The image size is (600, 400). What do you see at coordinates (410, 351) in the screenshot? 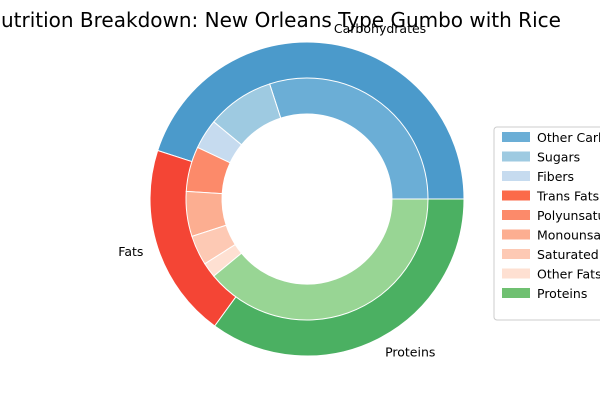
I see `outer-label-proteins: Proteins` at bounding box center [410, 351].